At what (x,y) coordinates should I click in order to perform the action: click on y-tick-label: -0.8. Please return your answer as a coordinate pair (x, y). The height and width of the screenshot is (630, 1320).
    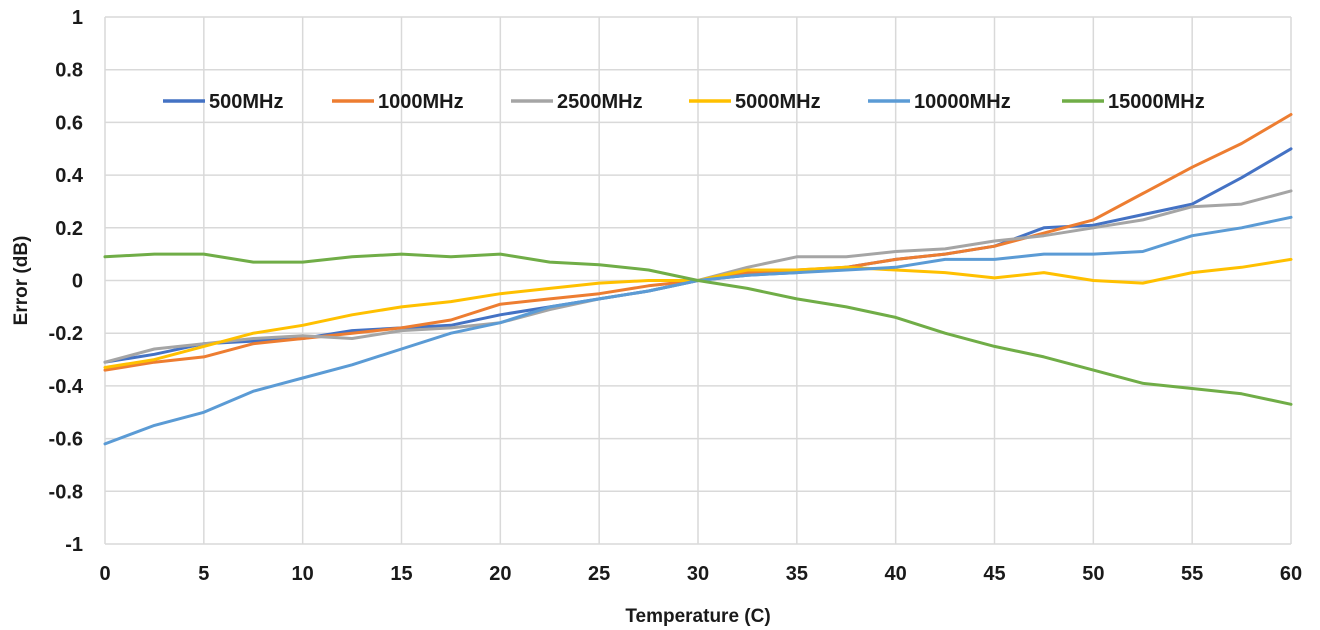
    Looking at the image, I should click on (66, 492).